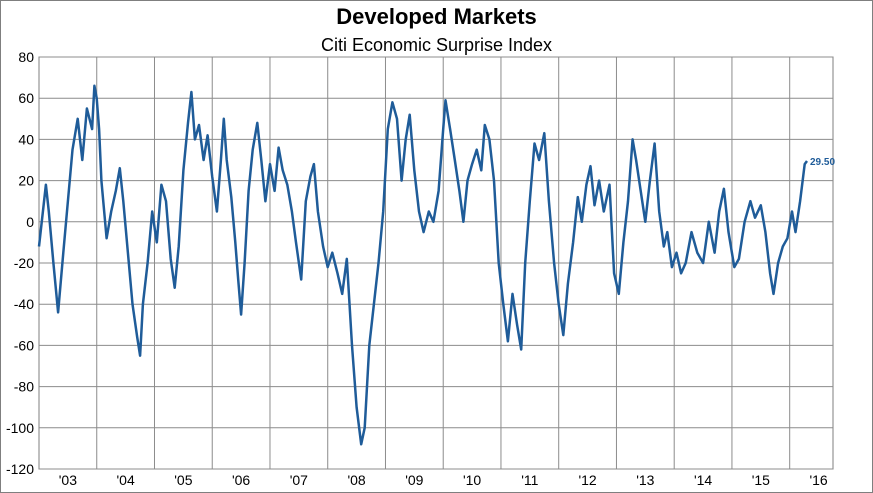 Image resolution: width=873 pixels, height=493 pixels. I want to click on y-tick-label: -40, so click(24, 304).